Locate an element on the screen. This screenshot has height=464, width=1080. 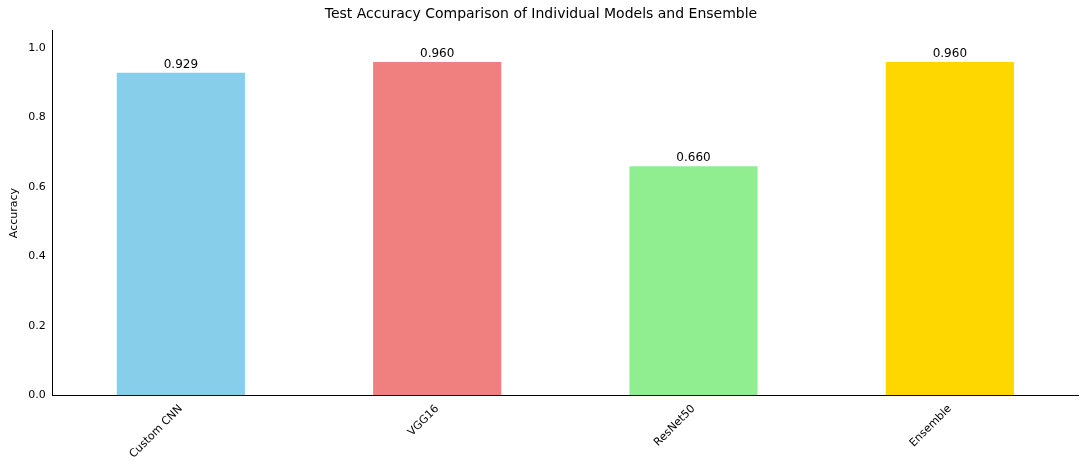
data-label: 0.660 is located at coordinates (693, 157).